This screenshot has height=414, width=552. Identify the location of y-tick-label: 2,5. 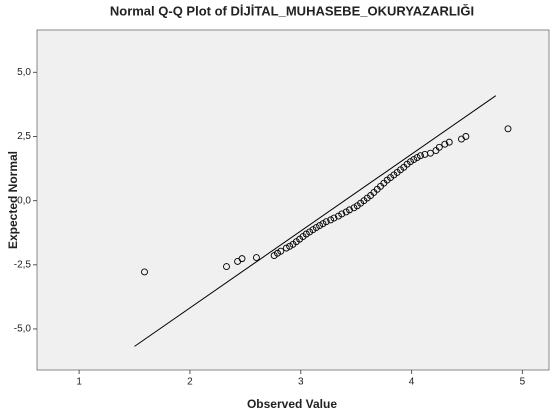
(24, 136).